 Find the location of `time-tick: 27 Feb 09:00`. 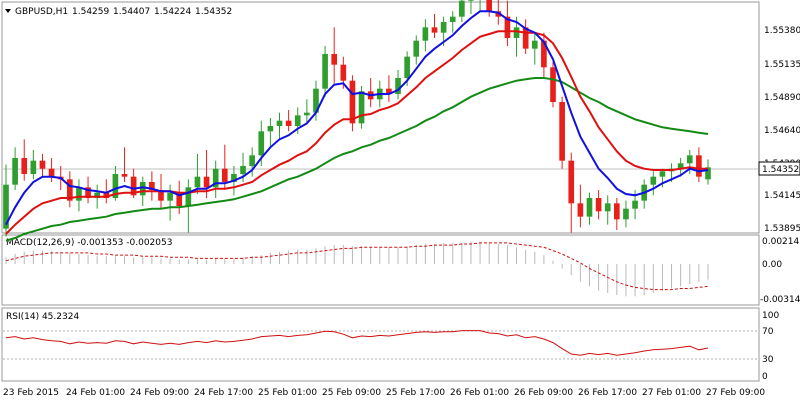

time-tick: 27 Feb 09:00 is located at coordinates (735, 393).